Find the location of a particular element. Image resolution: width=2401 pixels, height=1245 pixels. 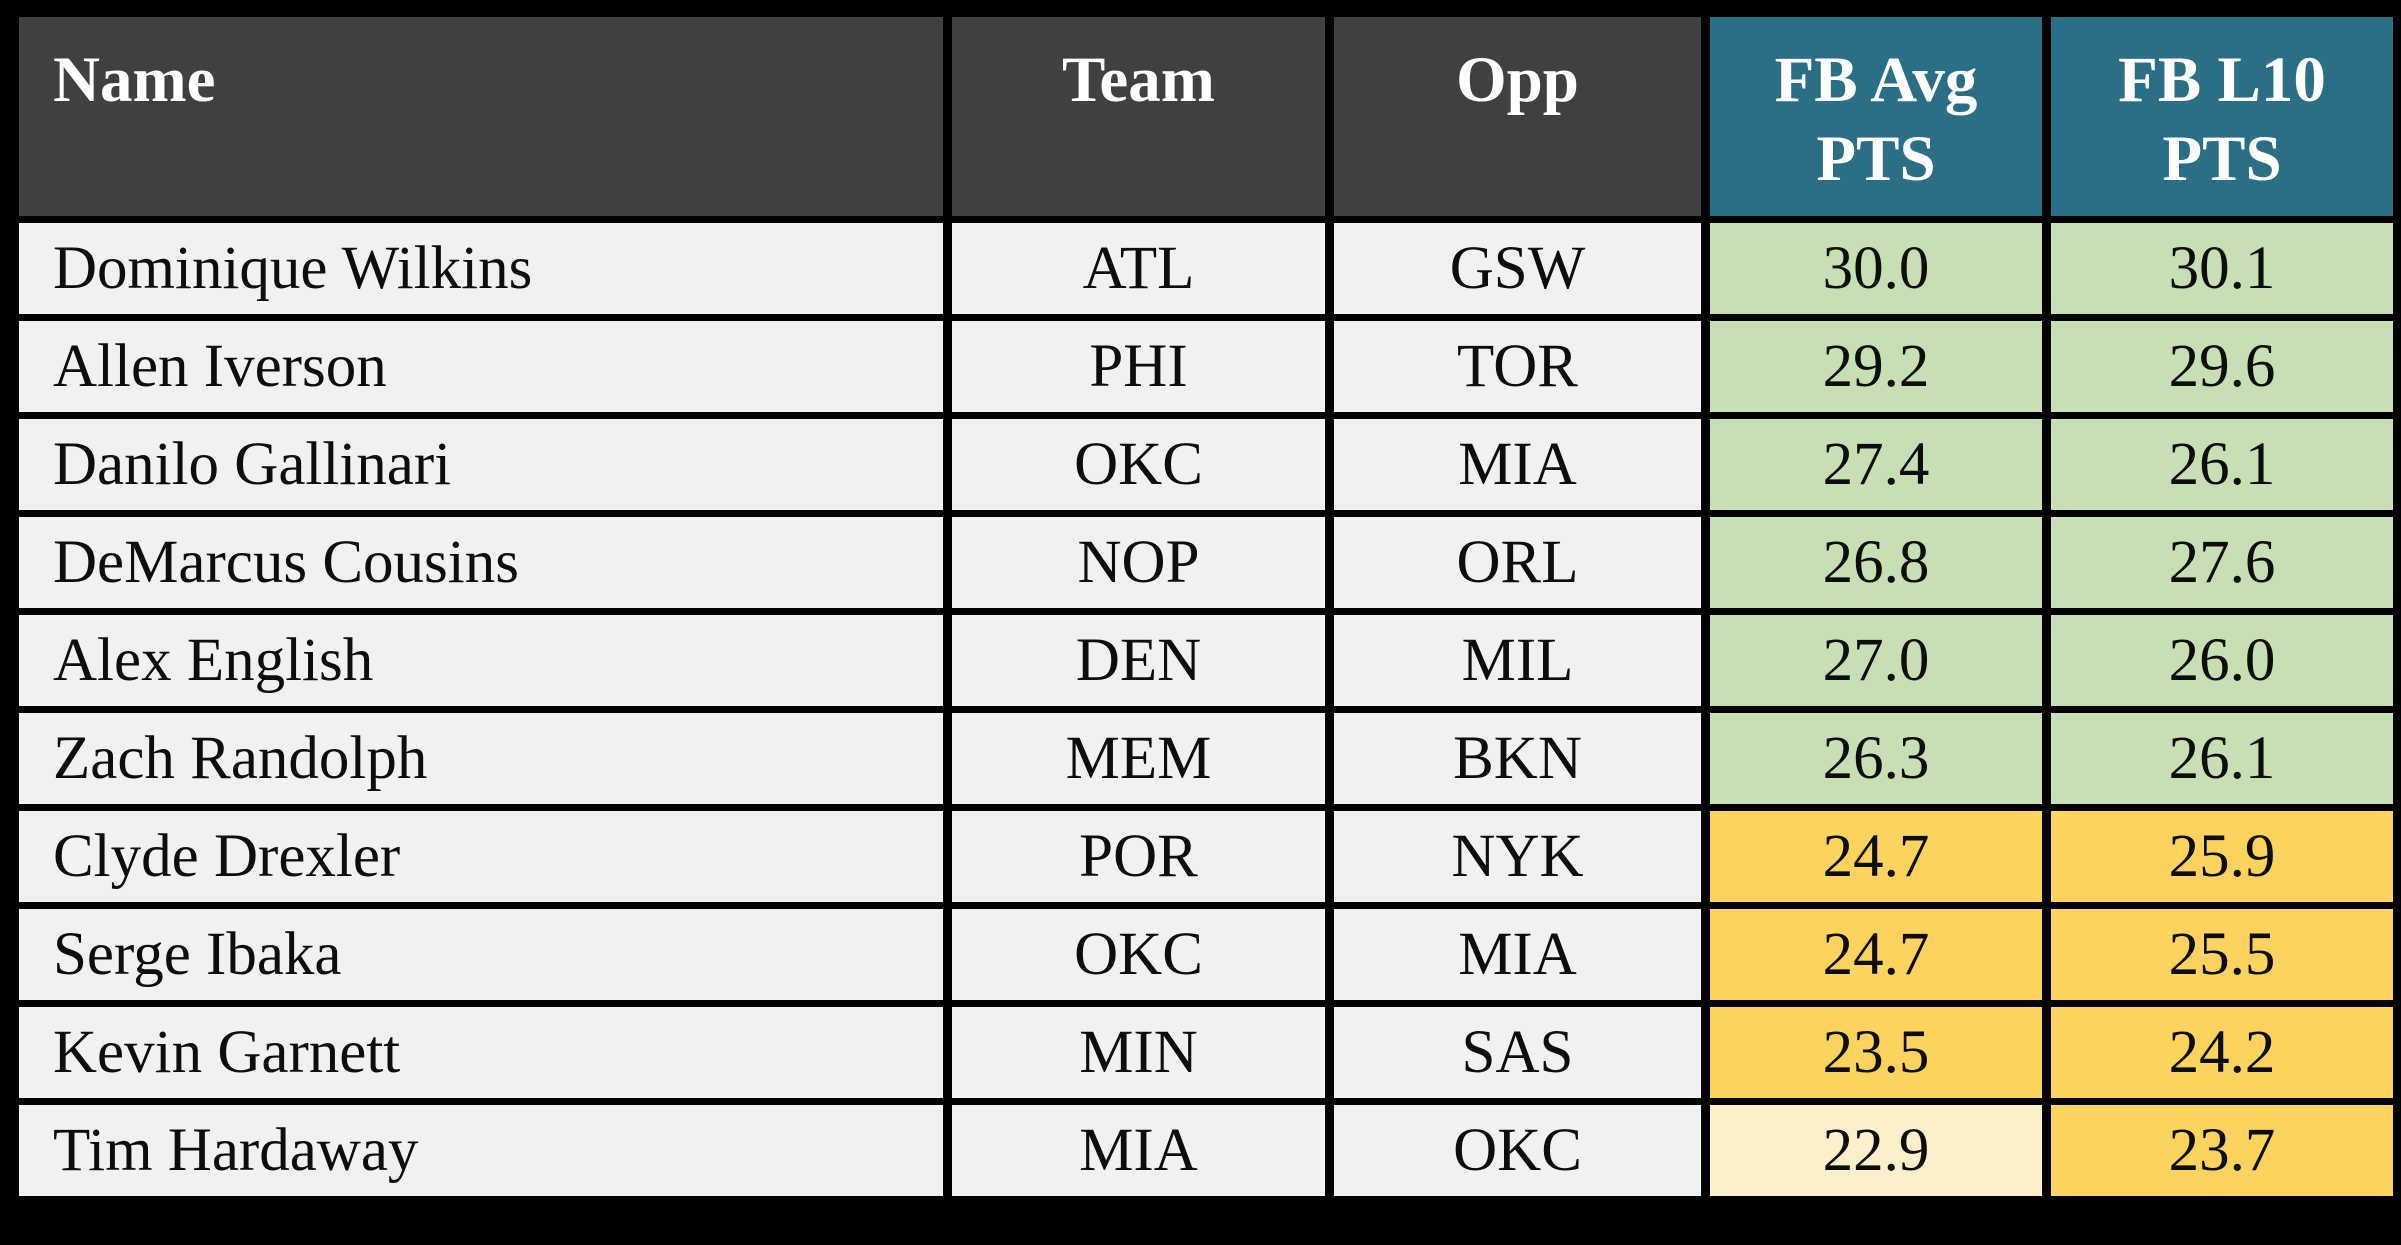

column-header-team: Team is located at coordinates (1138, 116).